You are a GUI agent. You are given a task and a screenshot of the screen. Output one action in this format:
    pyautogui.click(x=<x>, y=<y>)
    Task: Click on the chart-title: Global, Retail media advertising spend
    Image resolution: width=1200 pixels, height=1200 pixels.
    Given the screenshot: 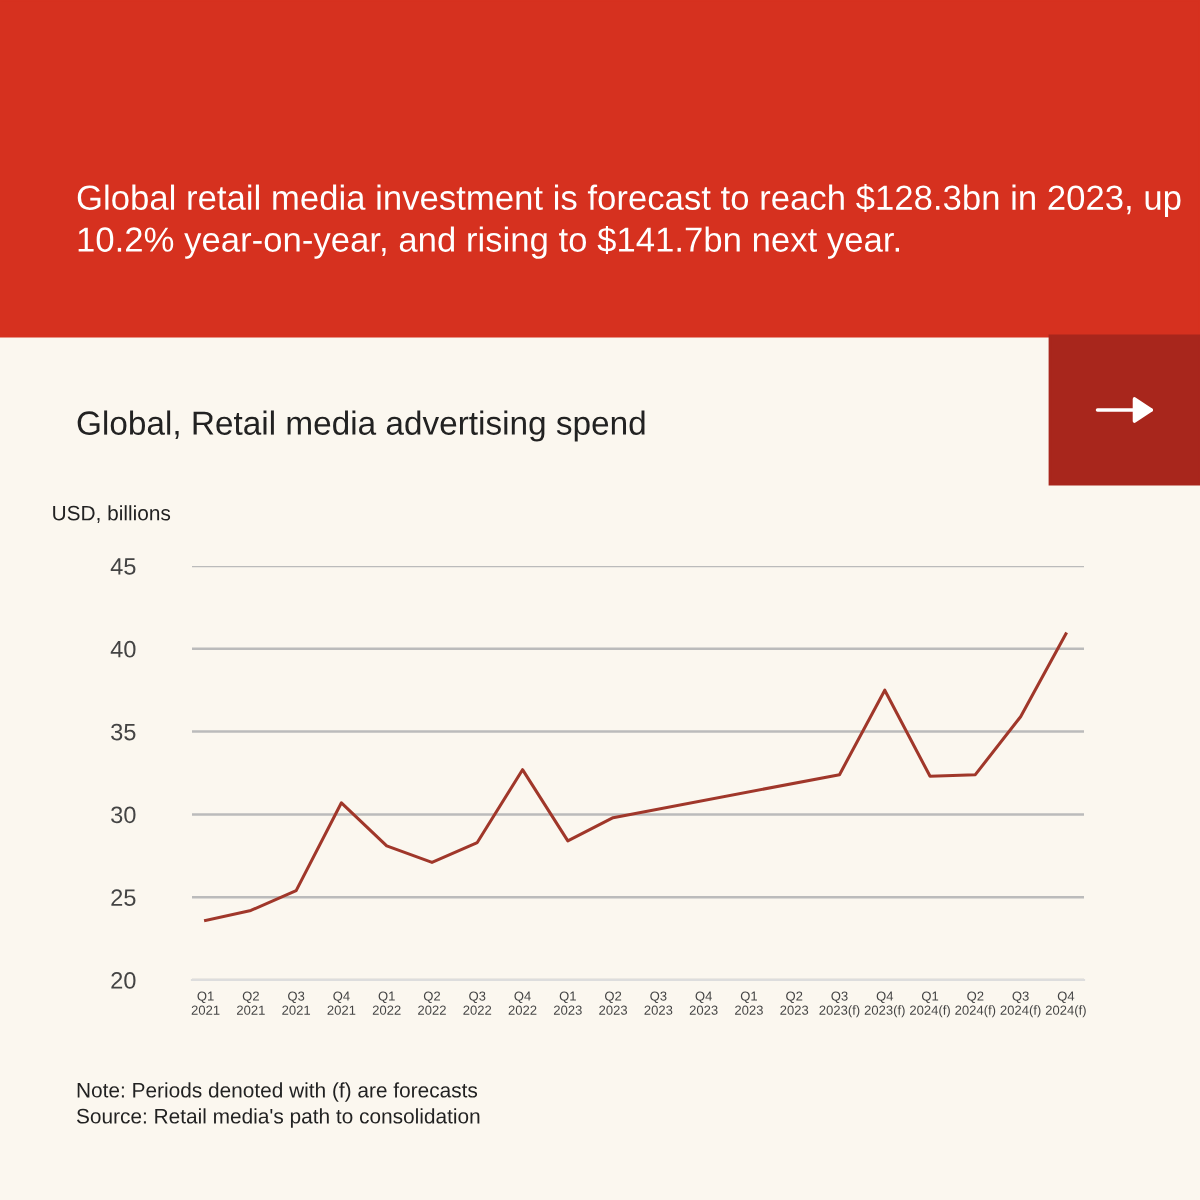 What is the action you would take?
    pyautogui.click(x=361, y=426)
    